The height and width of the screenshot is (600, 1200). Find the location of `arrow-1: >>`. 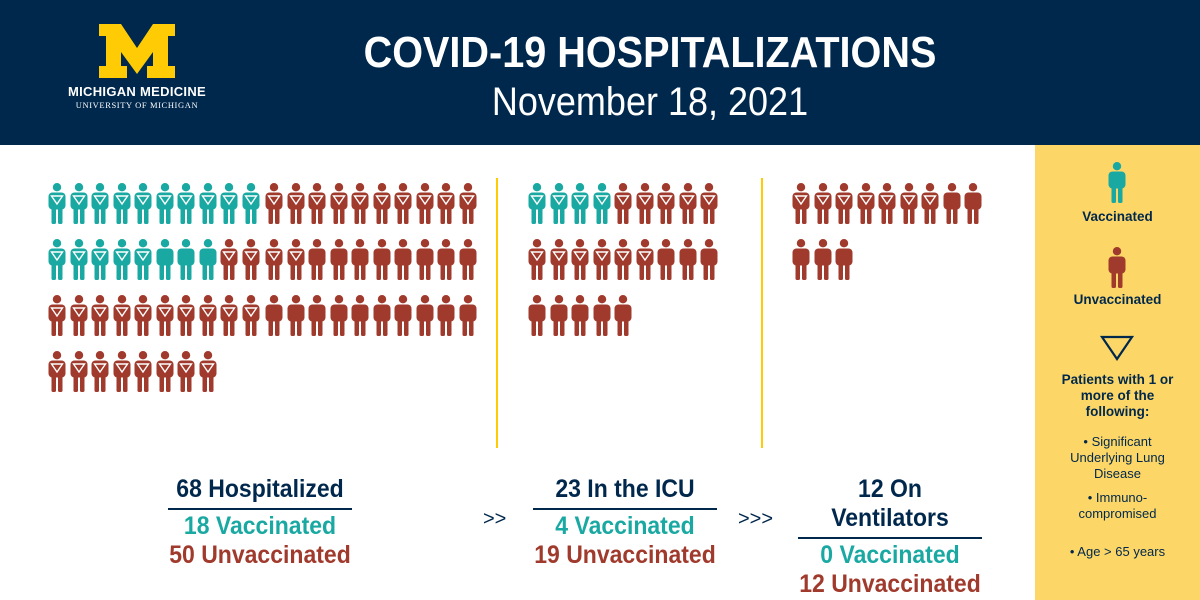

arrow-1: >> is located at coordinates (495, 519).